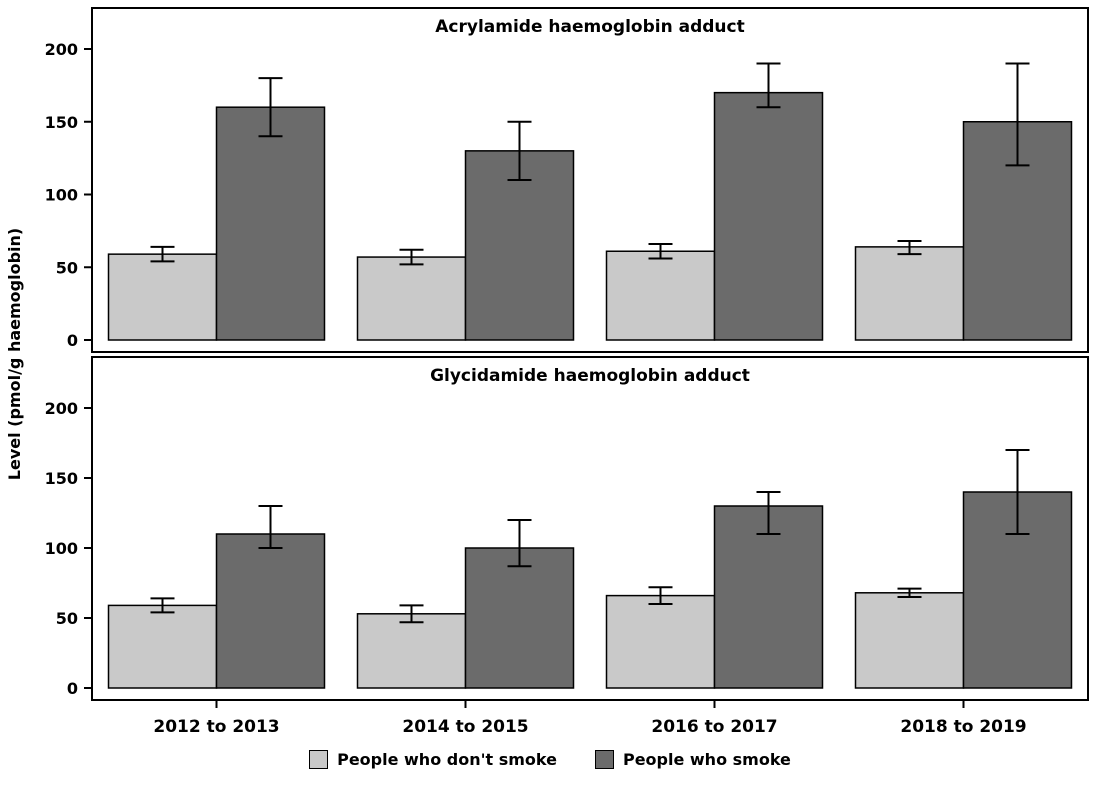 The height and width of the screenshot is (800, 1100). What do you see at coordinates (61, 195) in the screenshot?
I see `y-tick-label-0-100: 100` at bounding box center [61, 195].